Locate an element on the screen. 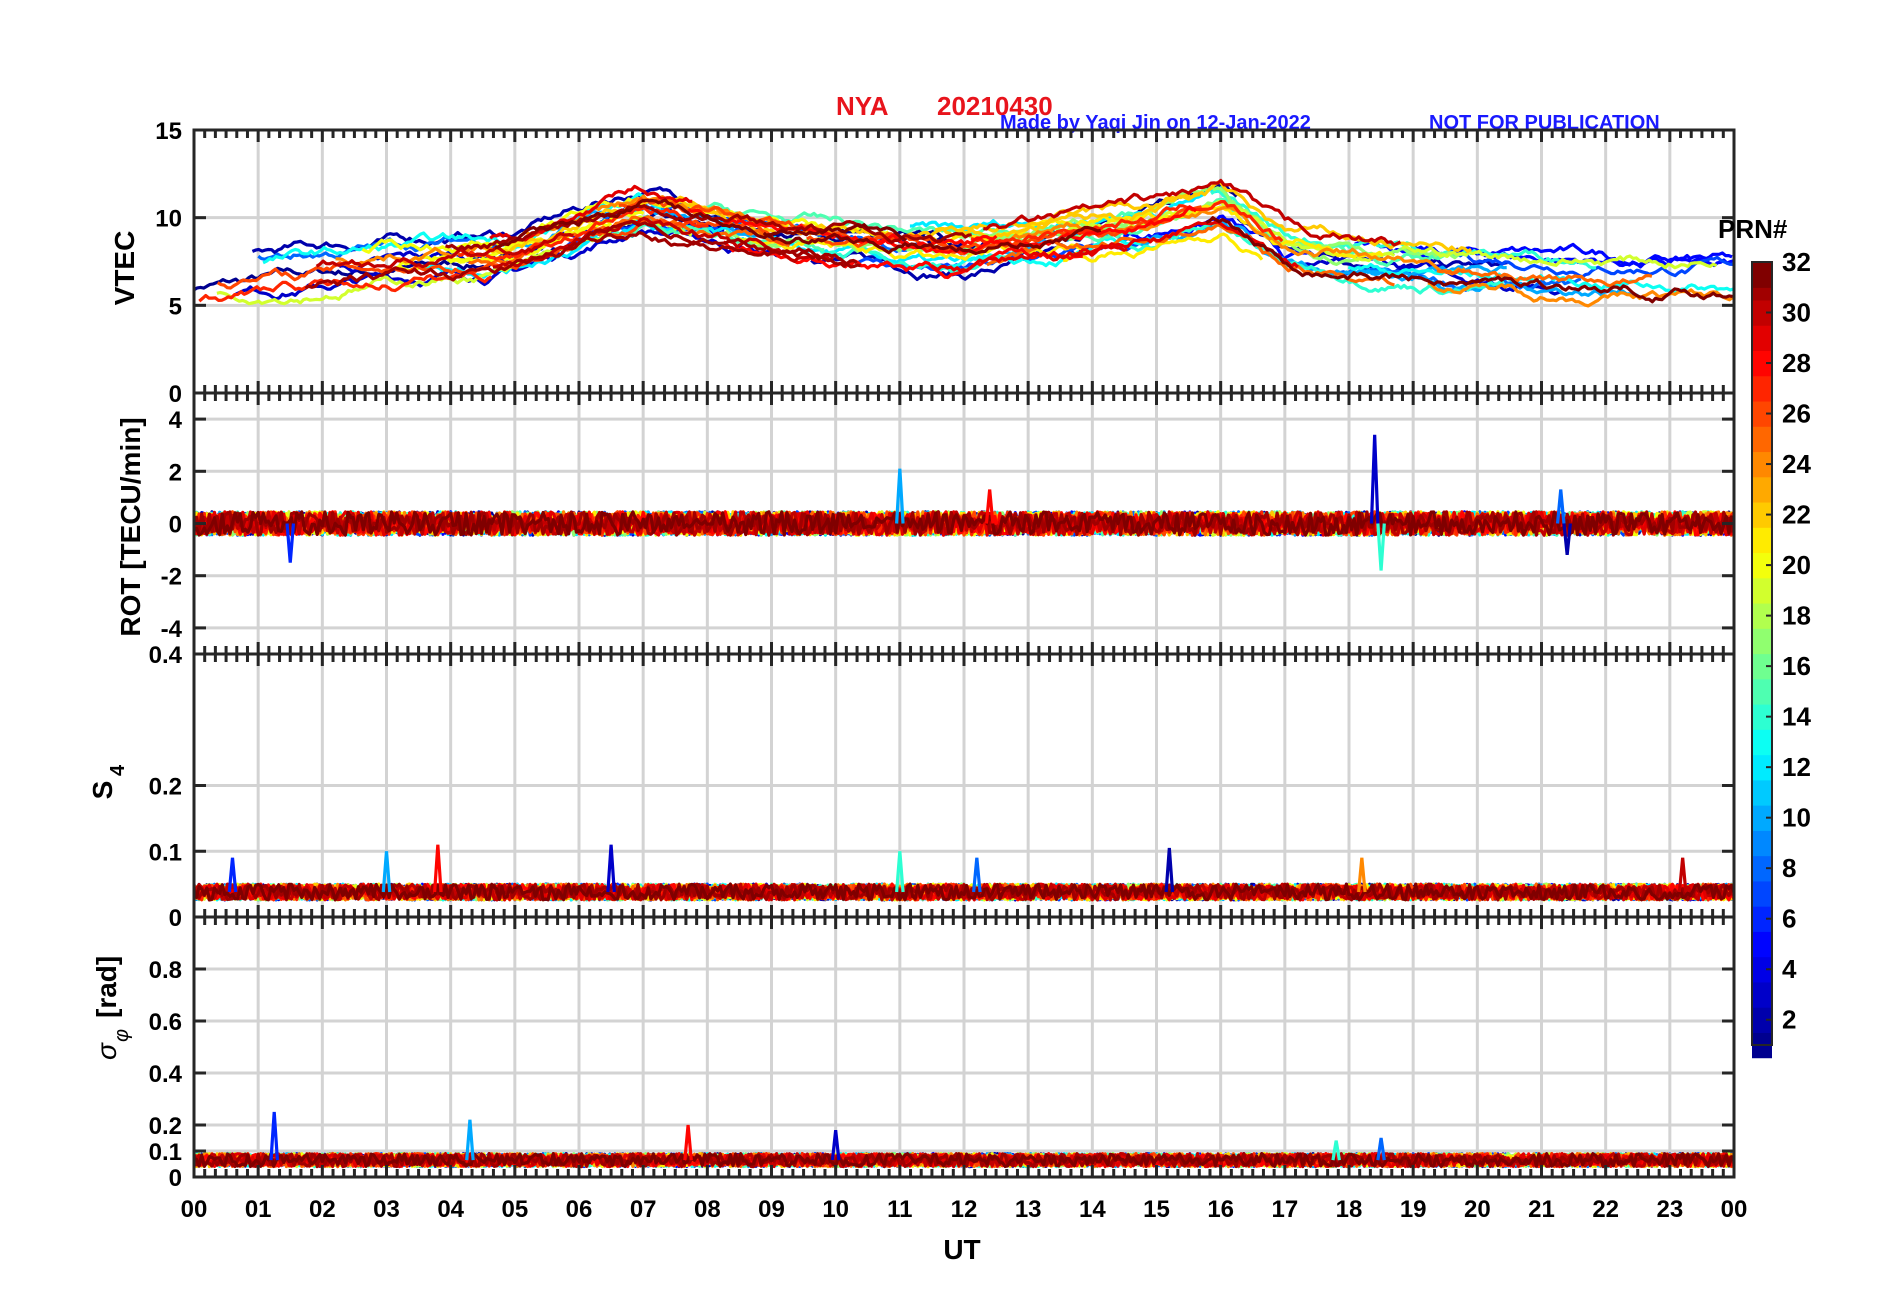 This screenshot has height=1292, width=1902. sigma-ylabel: σ φ [rad] is located at coordinates (112, 1008).